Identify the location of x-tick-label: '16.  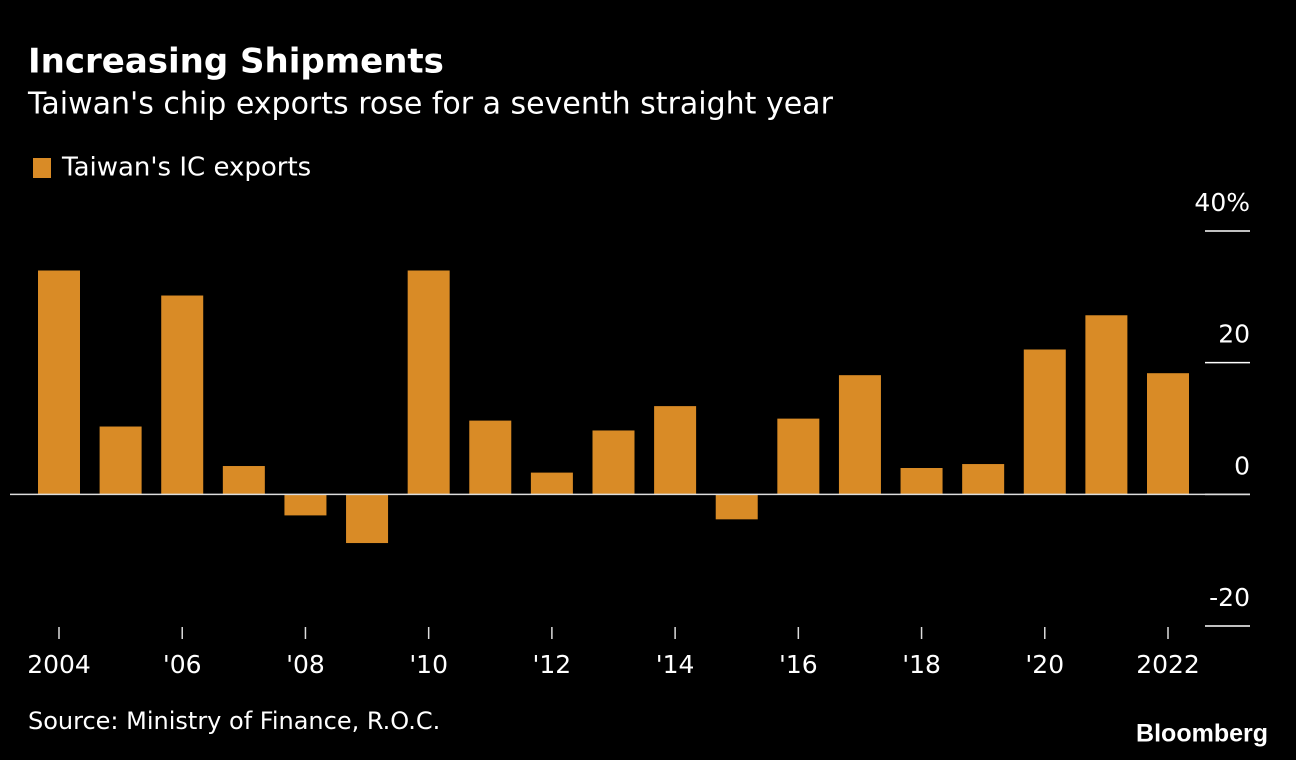
(798, 664).